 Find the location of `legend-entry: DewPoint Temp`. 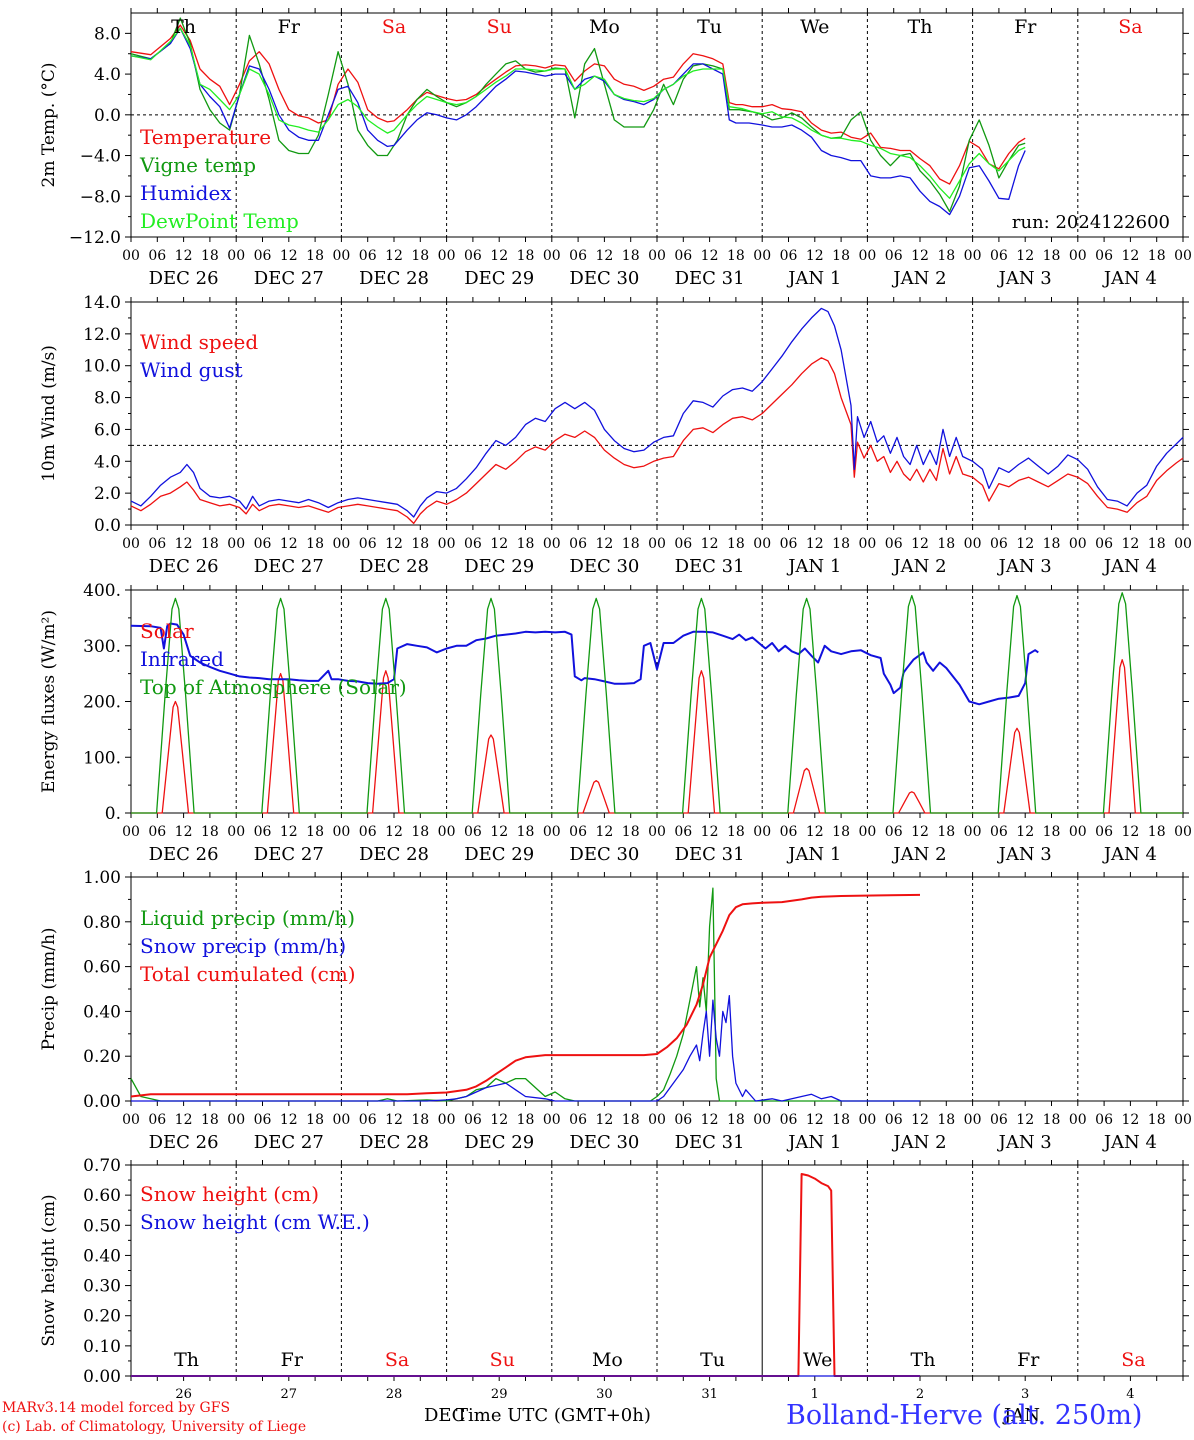

legend-entry: DewPoint Temp is located at coordinates (219, 221).